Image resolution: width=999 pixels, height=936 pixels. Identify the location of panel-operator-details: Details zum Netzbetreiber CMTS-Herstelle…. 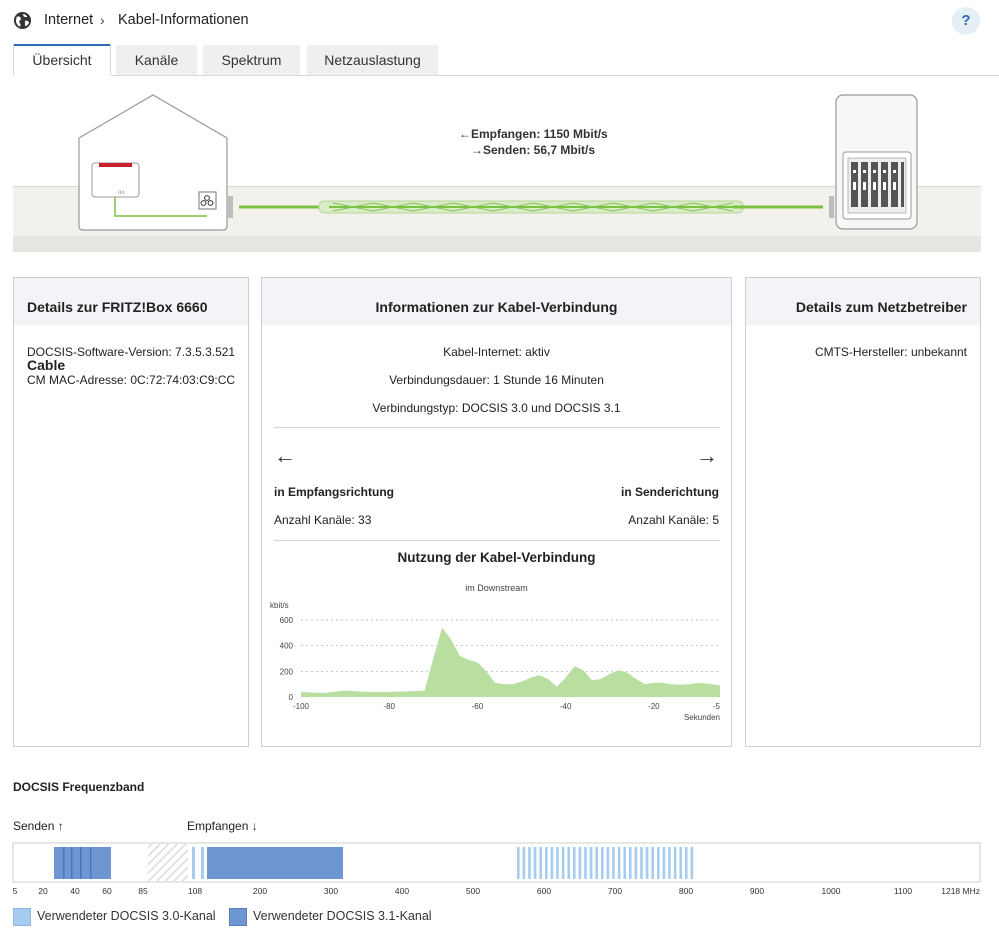
(863, 512).